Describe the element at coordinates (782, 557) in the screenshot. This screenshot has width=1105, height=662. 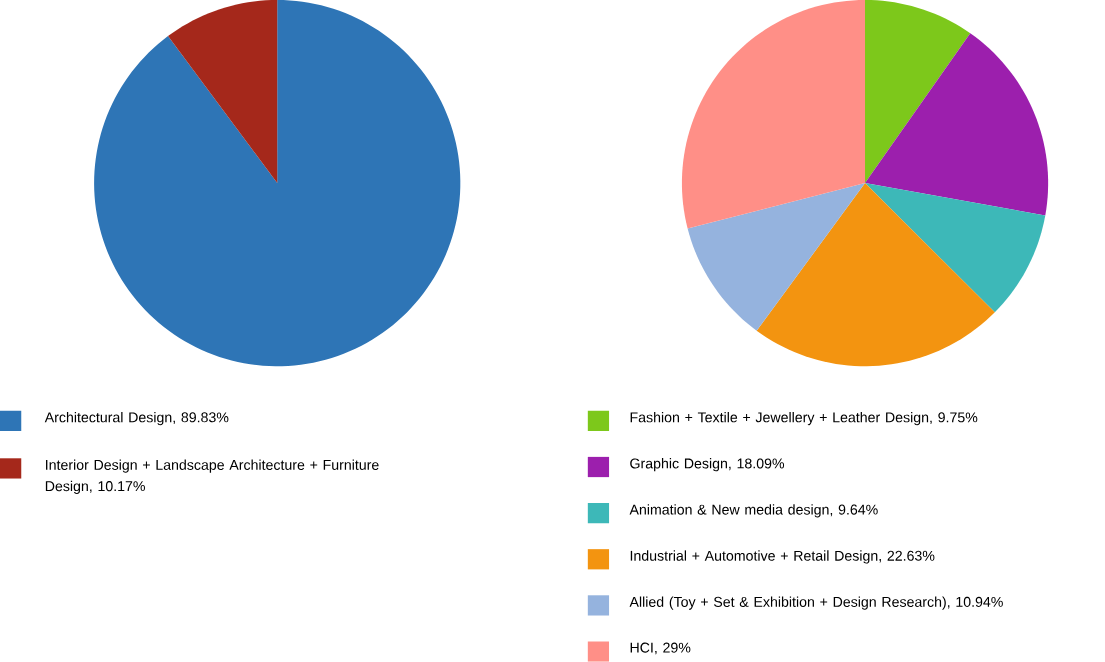
I see `legend-label: Industrial + Automotive + Retail Design, 22.63%` at that location.